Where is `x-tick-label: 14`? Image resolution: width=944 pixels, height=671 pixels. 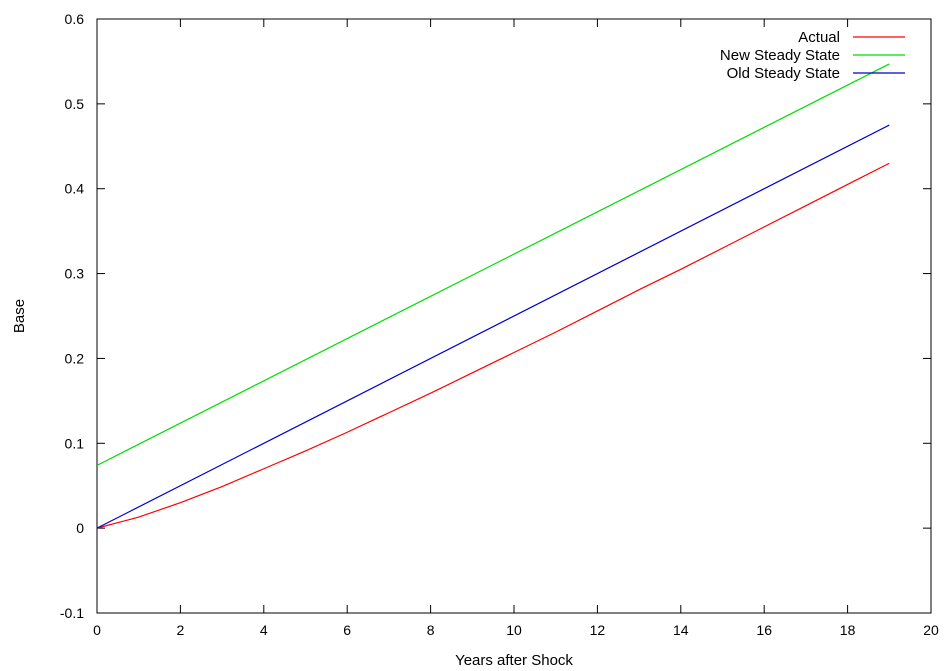
x-tick-label: 14 is located at coordinates (681, 630).